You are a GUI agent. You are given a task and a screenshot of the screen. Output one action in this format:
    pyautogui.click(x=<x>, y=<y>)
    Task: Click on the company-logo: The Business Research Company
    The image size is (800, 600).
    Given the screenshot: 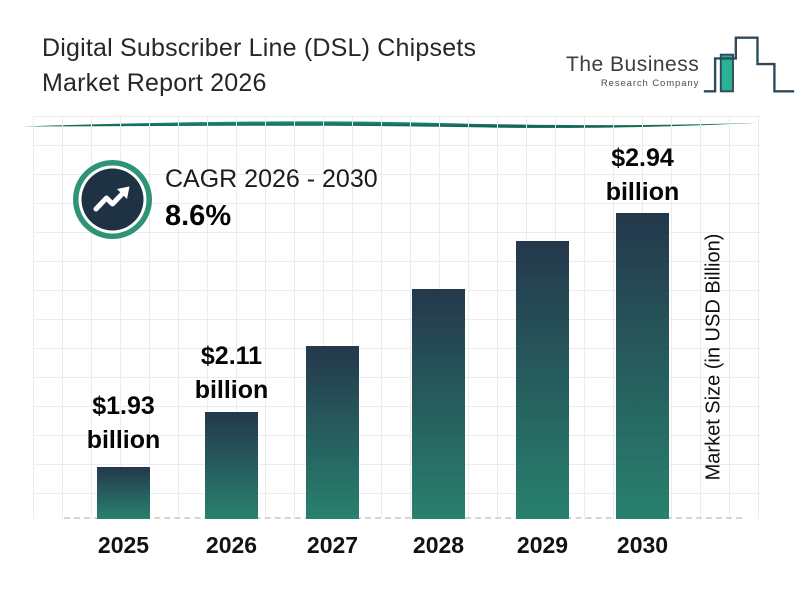 What is the action you would take?
    pyautogui.click(x=681, y=65)
    